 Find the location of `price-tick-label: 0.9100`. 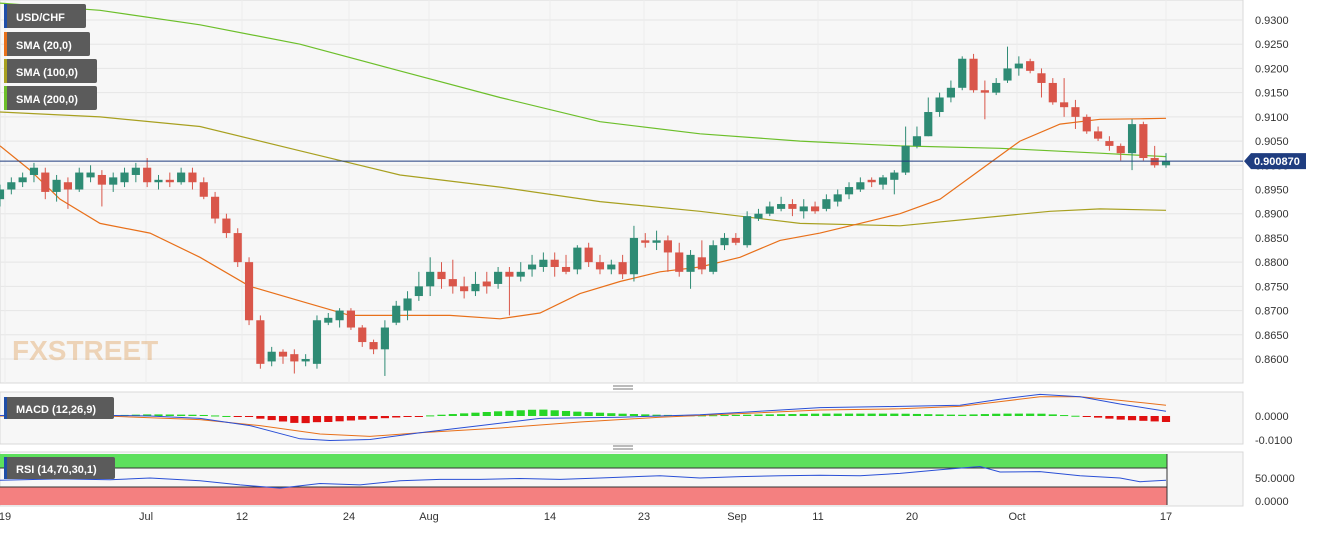

price-tick-label: 0.9100 is located at coordinates (1272, 118).